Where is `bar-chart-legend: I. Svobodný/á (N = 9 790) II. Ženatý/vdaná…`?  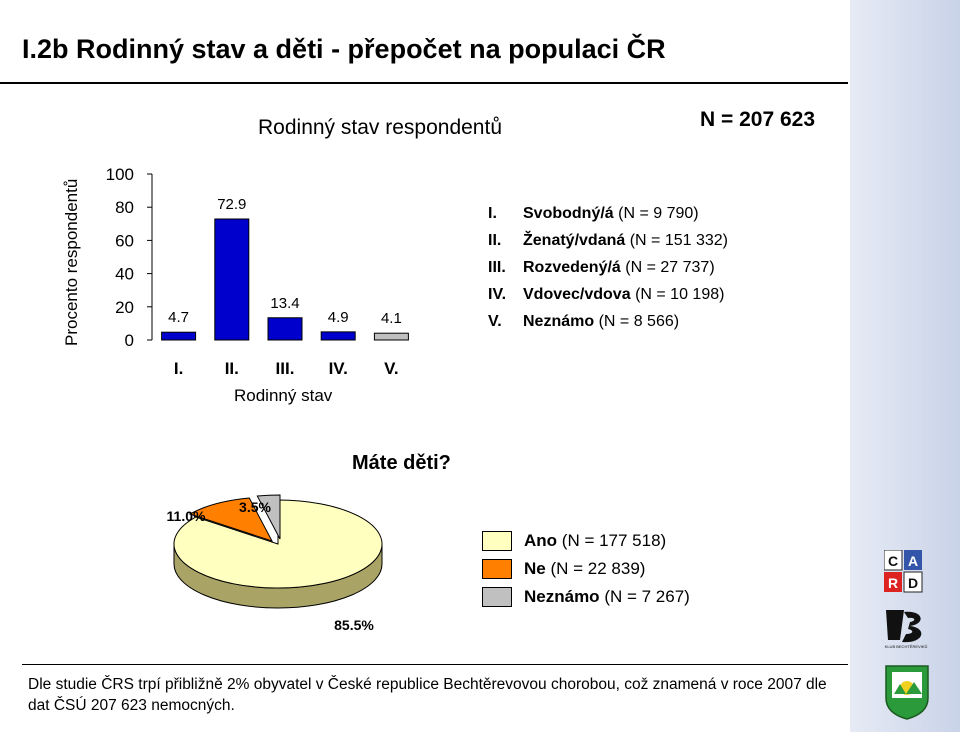
bar-chart-legend: I. Svobodný/á (N = 9 790) II. Ženatý/vdaná… is located at coordinates (608, 267).